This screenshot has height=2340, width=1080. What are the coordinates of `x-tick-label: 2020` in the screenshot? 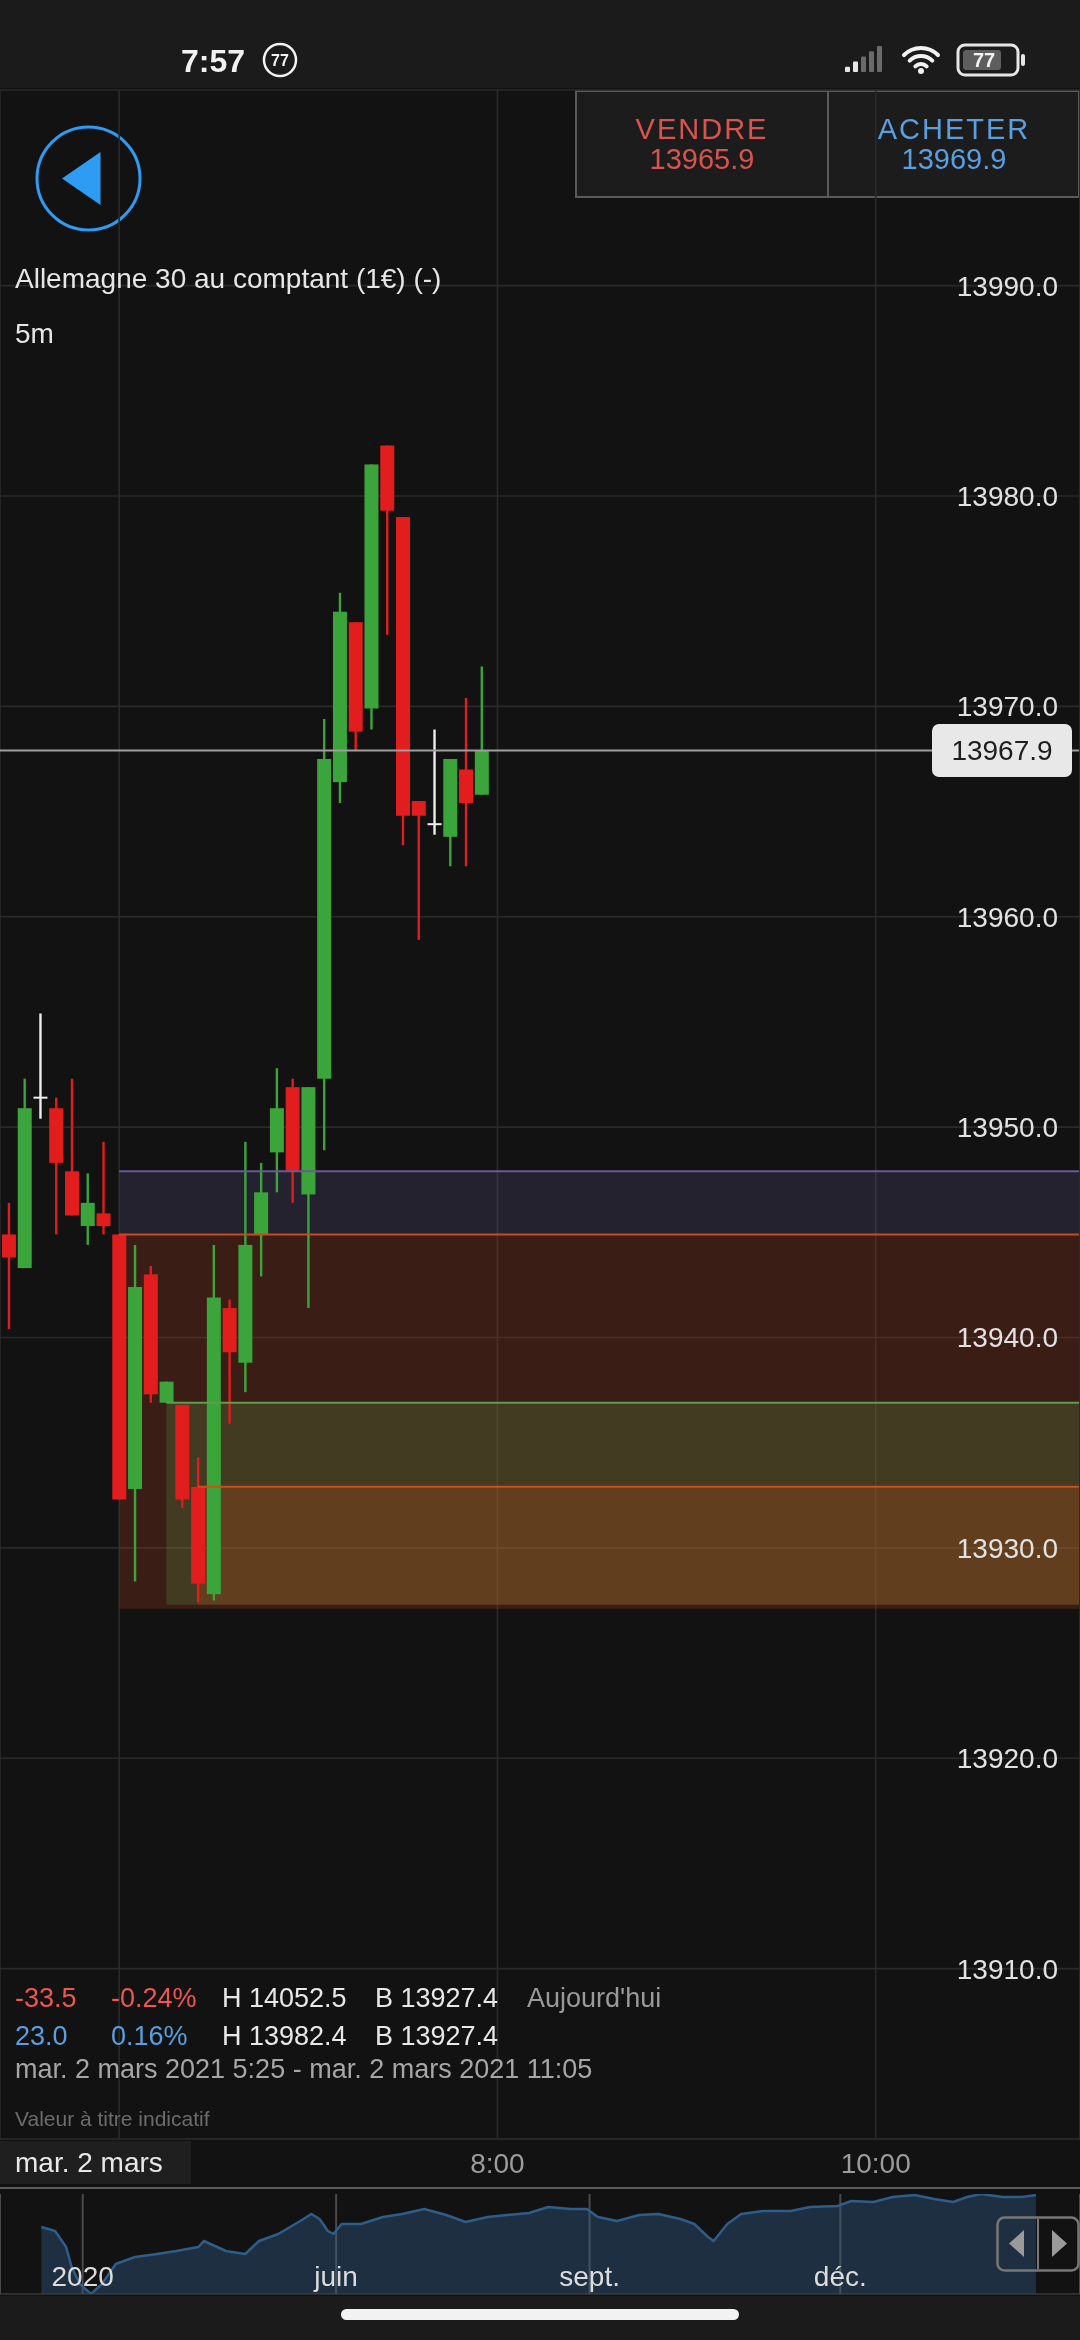 It's located at (82, 2276).